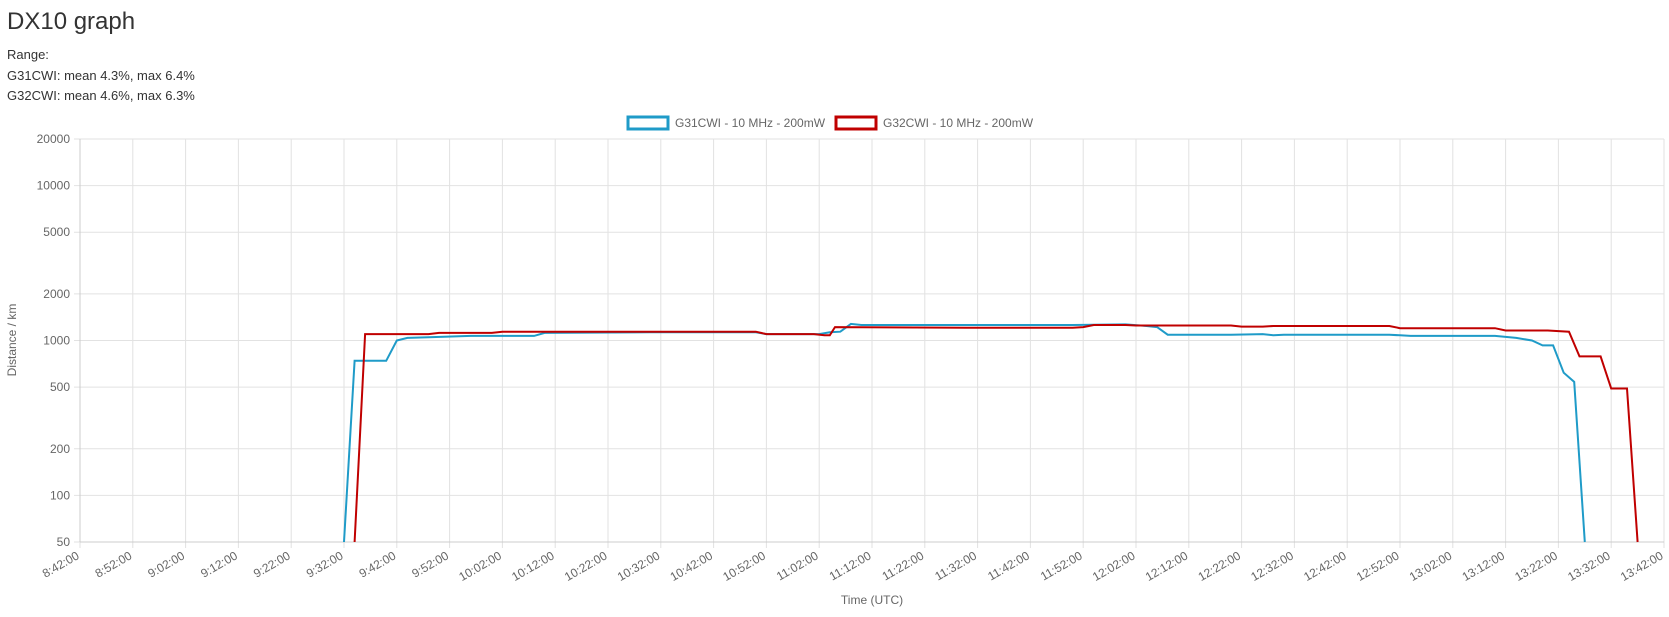 Image resolution: width=1669 pixels, height=617 pixels. I want to click on x-tick-label: 10:42:00, so click(692, 566).